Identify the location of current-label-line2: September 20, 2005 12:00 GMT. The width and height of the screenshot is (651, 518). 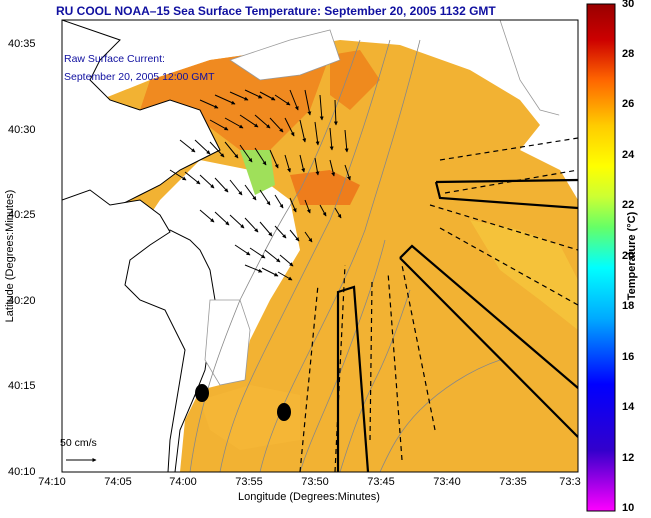
(139, 77).